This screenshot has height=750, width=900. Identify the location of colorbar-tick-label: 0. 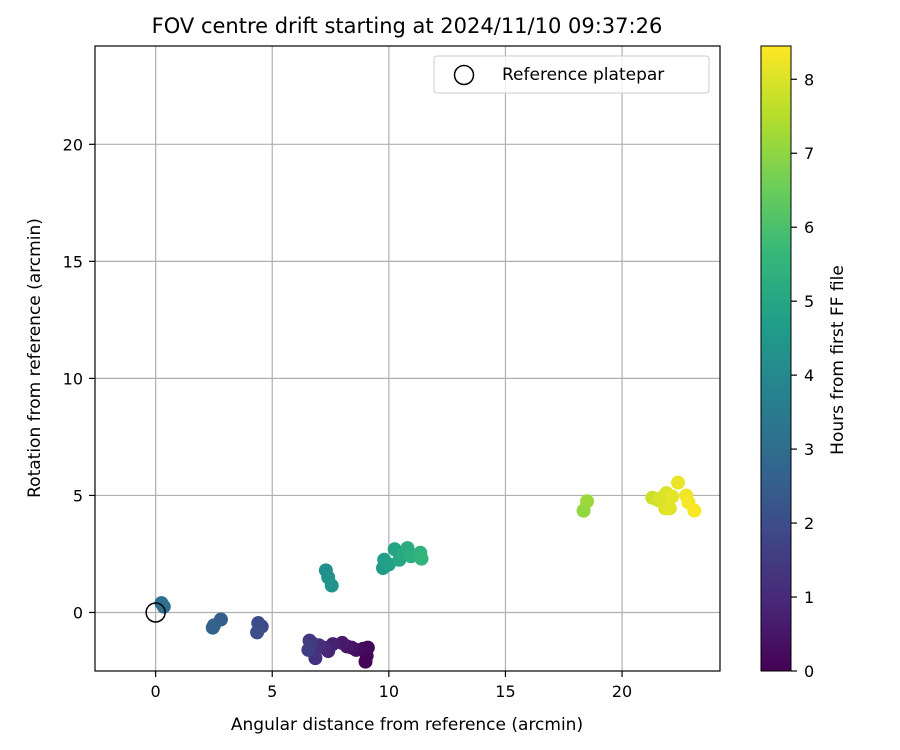
(809, 671).